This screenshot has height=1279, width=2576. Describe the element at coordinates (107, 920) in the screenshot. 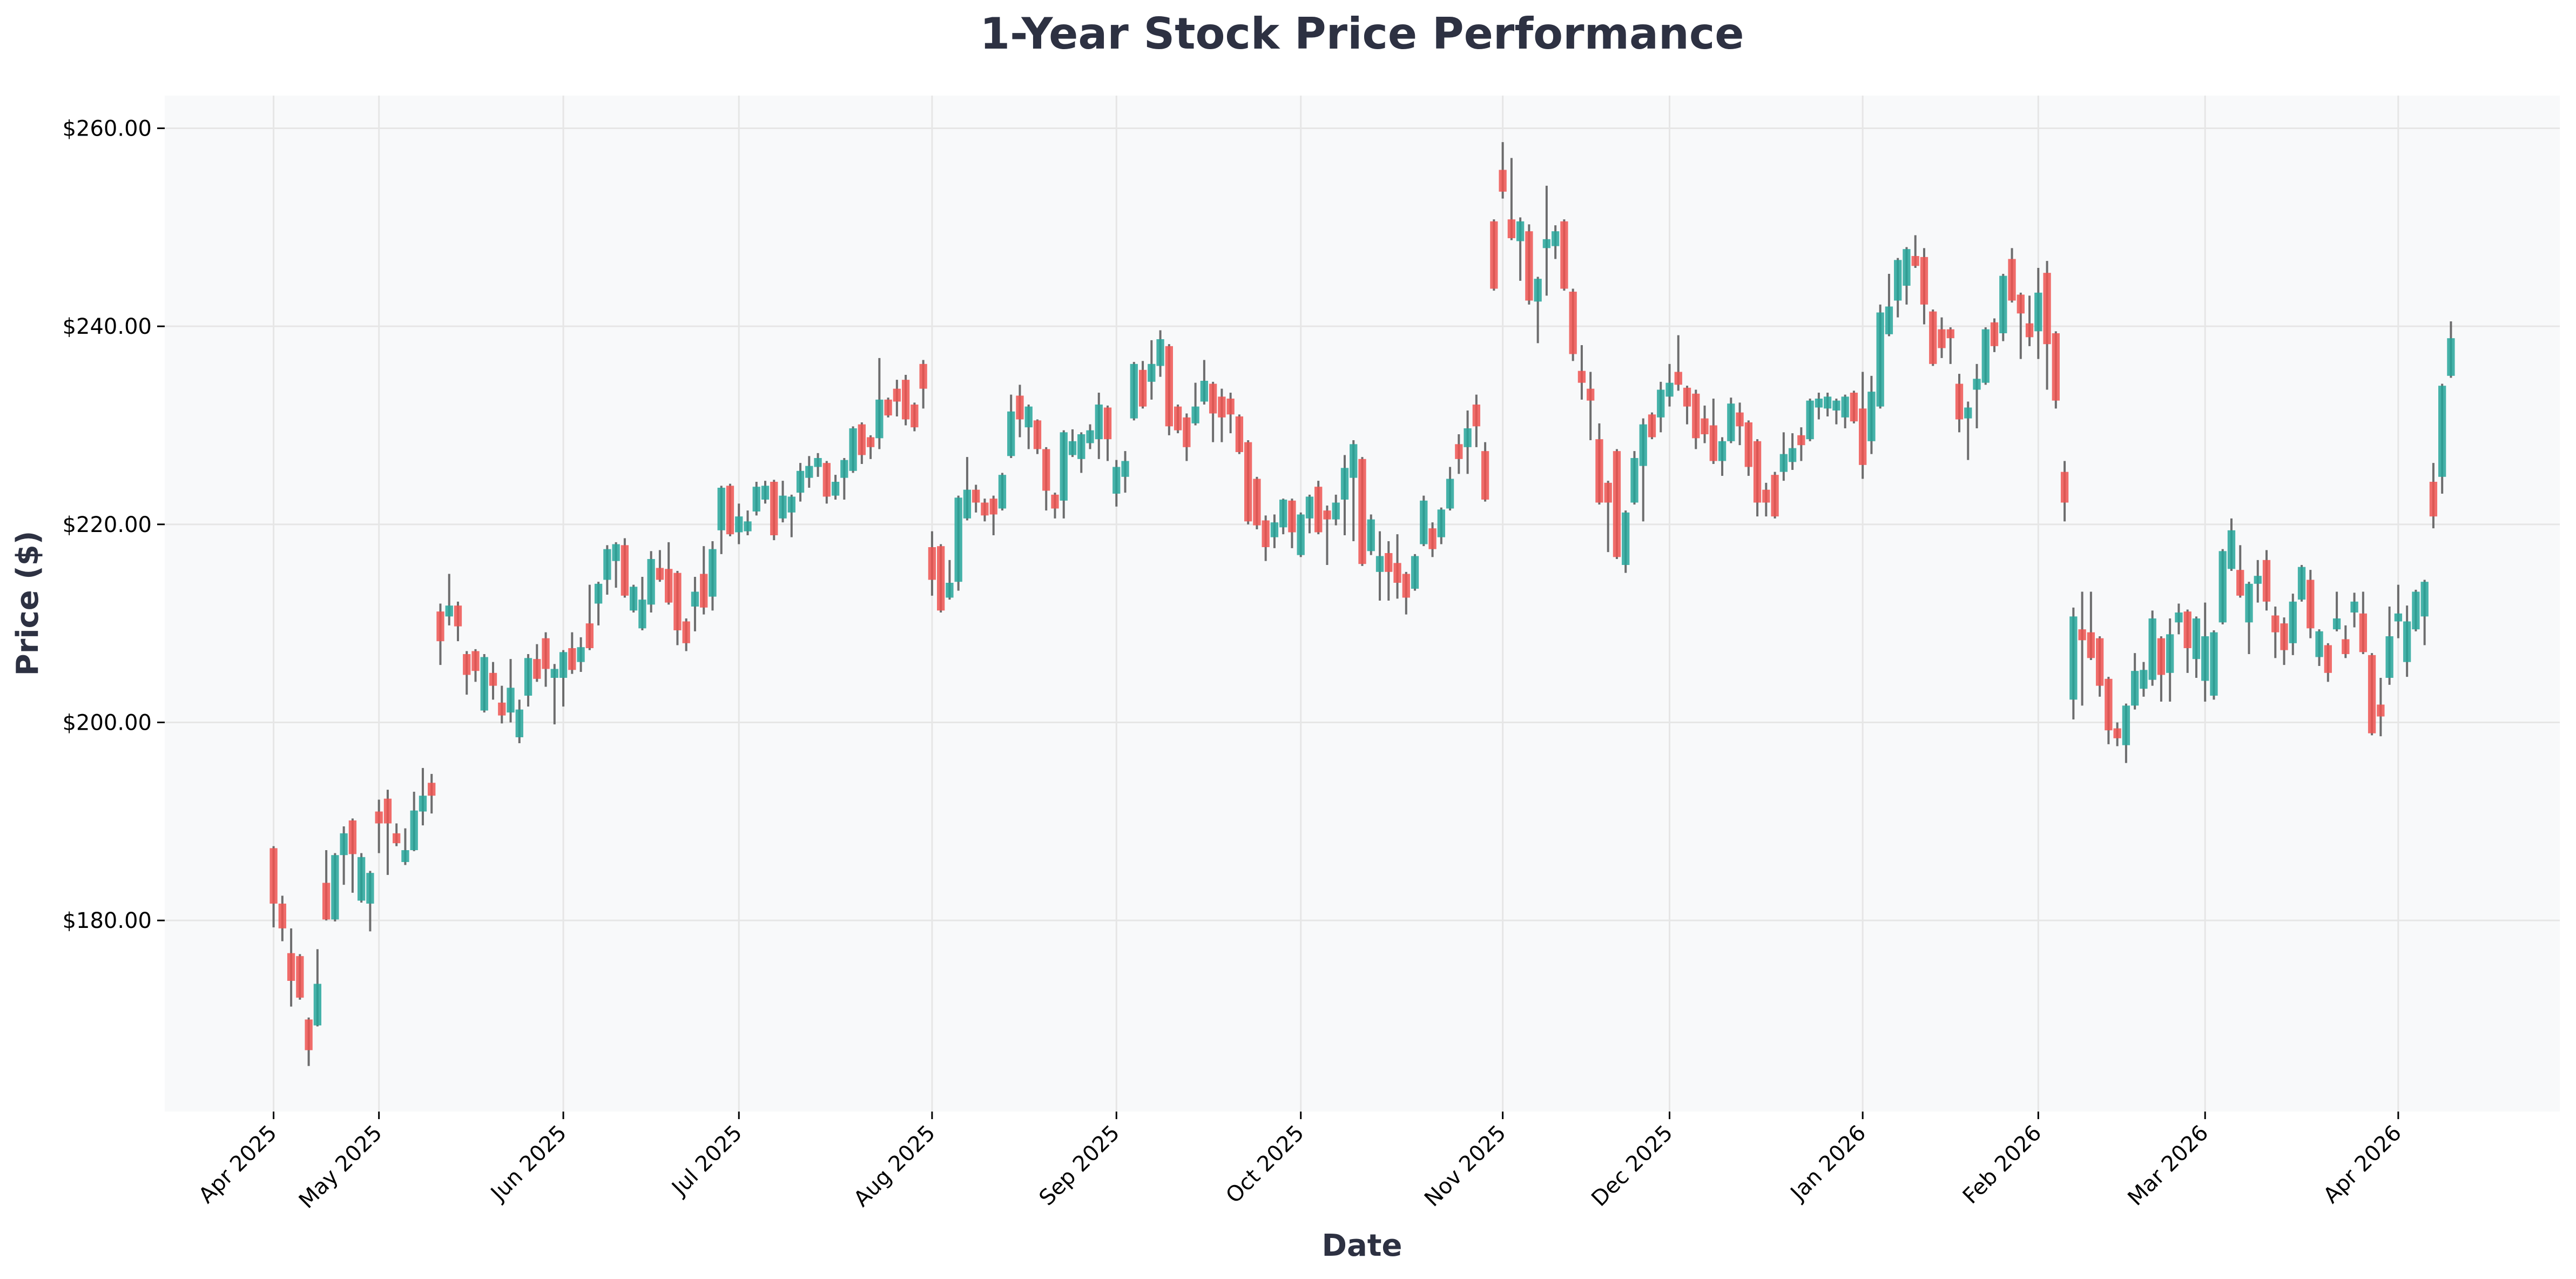

I see `y-tick-label: $180.00` at that location.